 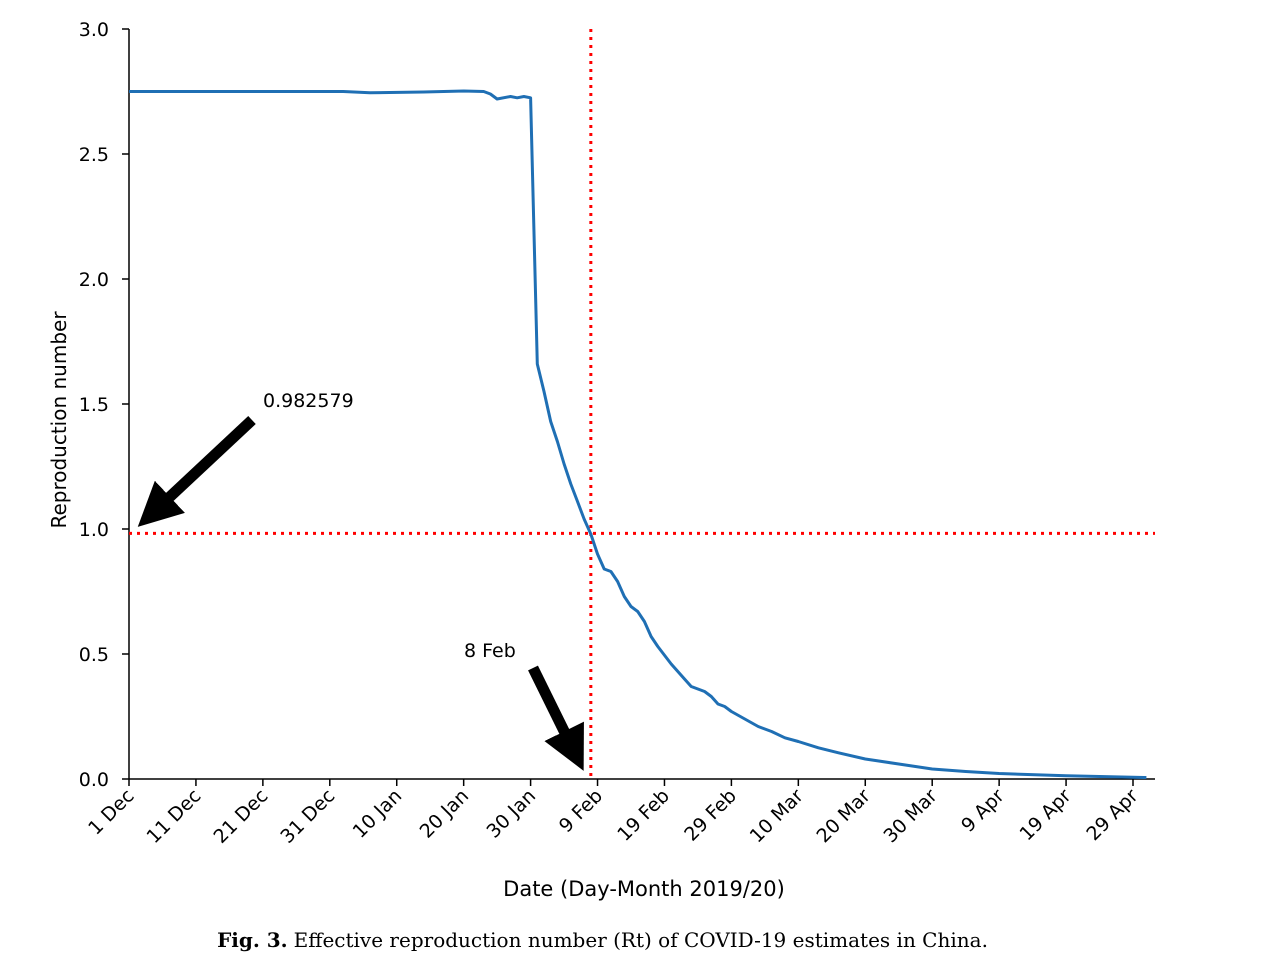 I want to click on x-tick-label: 9 Apr, so click(x=983, y=811).